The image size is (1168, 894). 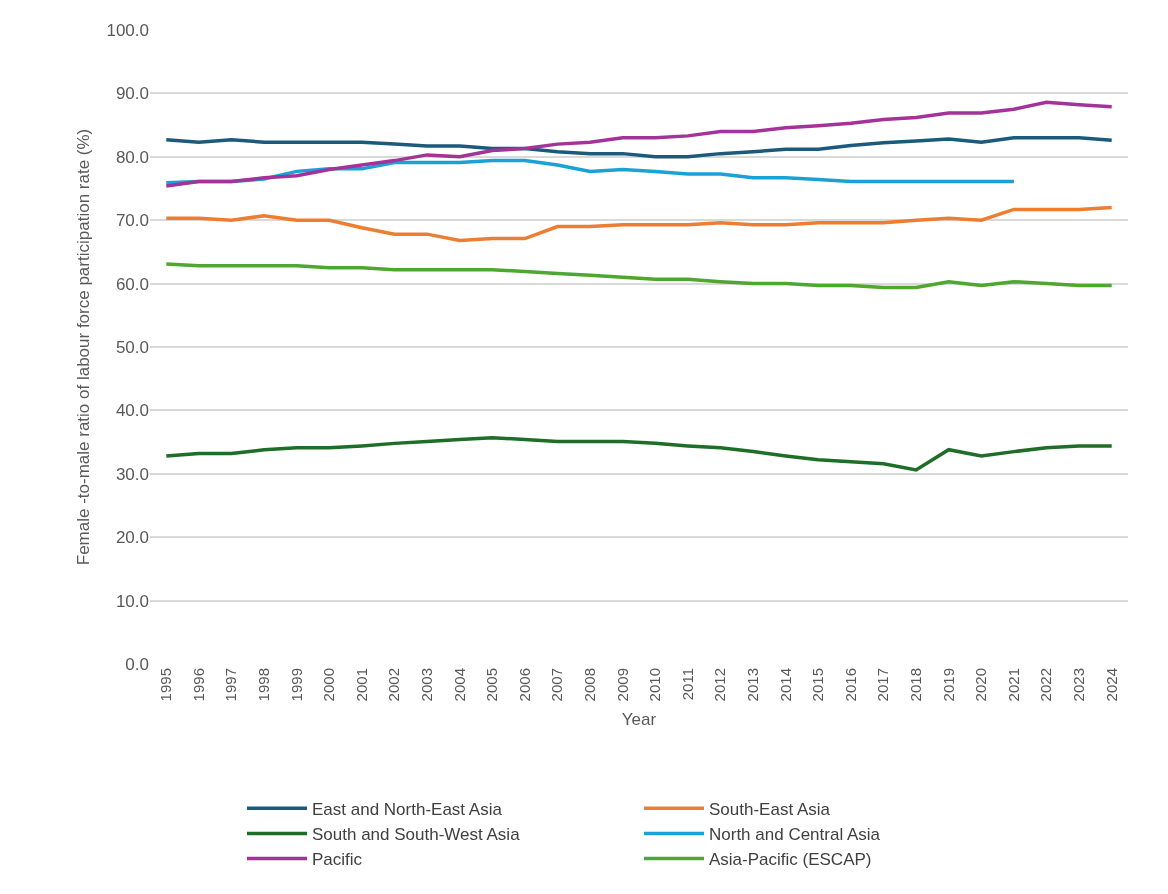 I want to click on x-tick-label: 1998, so click(x=263, y=685).